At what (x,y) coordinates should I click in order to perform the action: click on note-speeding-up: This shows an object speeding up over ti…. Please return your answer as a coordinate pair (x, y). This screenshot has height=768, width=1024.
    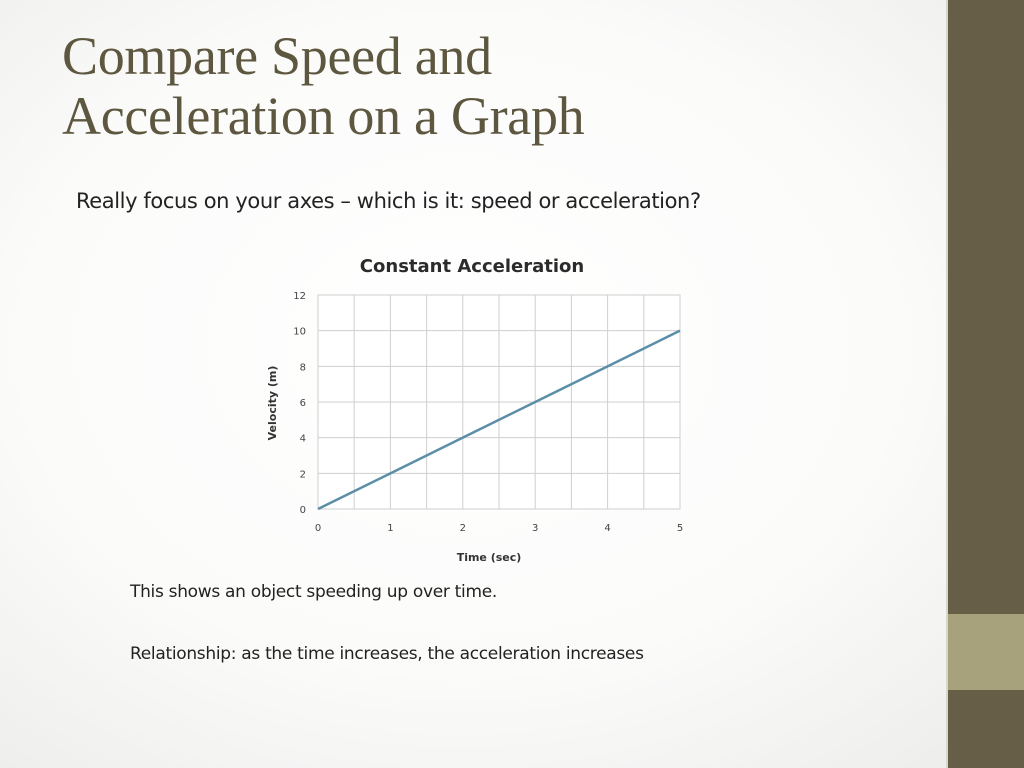
    Looking at the image, I should click on (313, 592).